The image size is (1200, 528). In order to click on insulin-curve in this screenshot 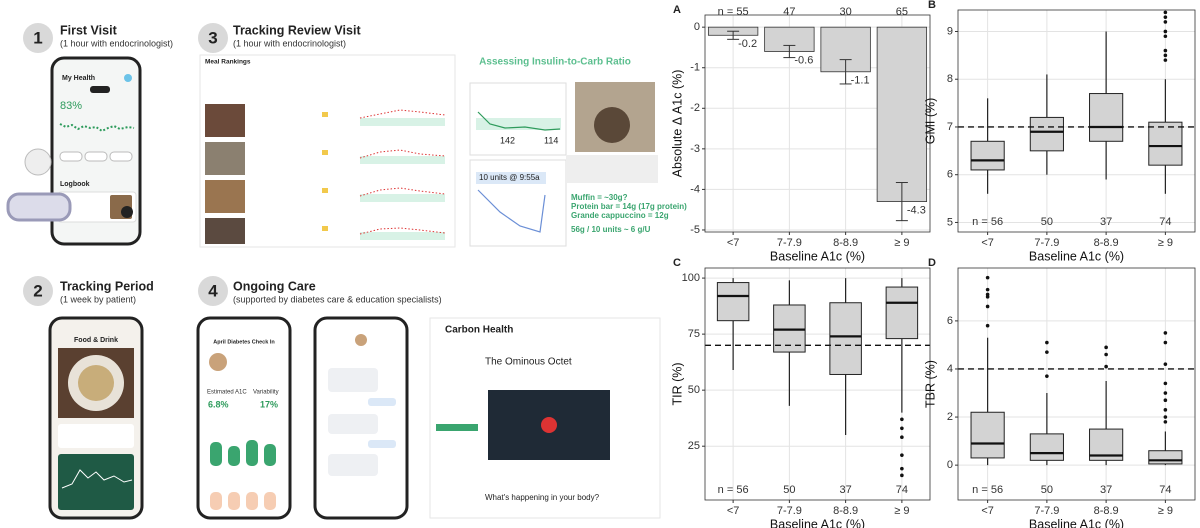, I will do `click(511, 211)`.